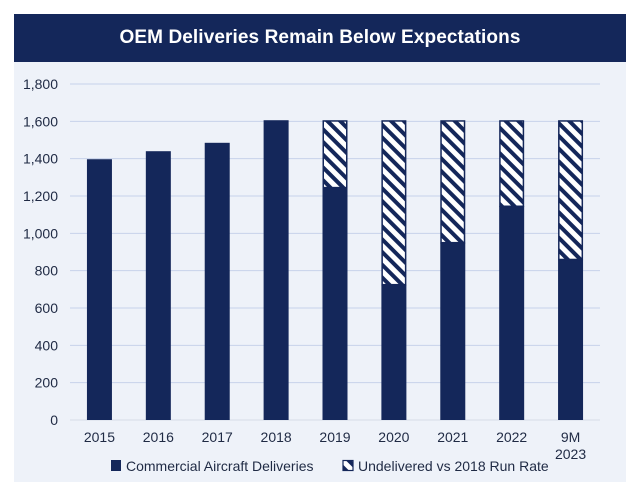 Image resolution: width=640 pixels, height=496 pixels. What do you see at coordinates (40, 252) in the screenshot?
I see `y-axis-ticks: 0 200 400 600 800 1,000 1,200 1,400 1,600 1,800` at bounding box center [40, 252].